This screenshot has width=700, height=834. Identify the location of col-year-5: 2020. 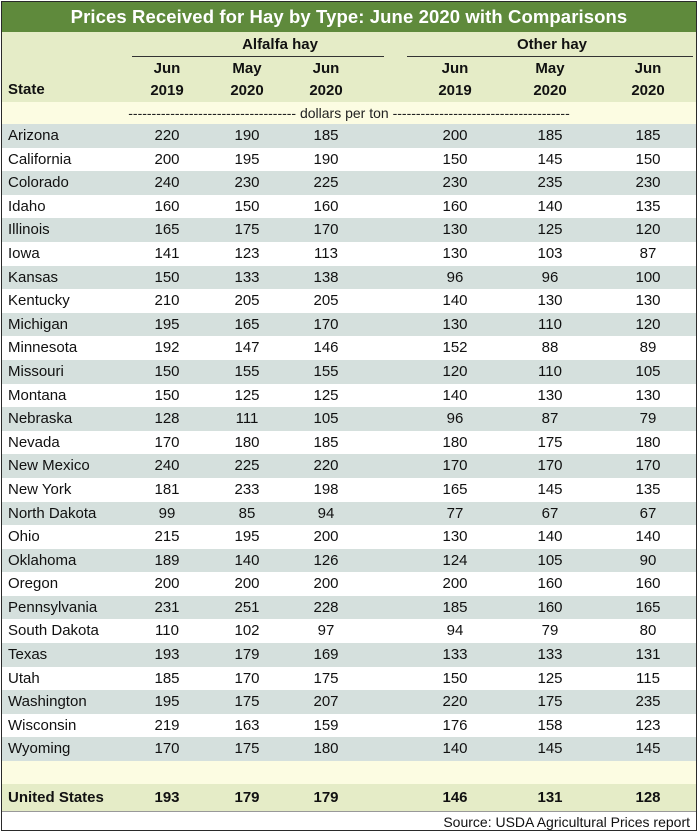
(550, 90).